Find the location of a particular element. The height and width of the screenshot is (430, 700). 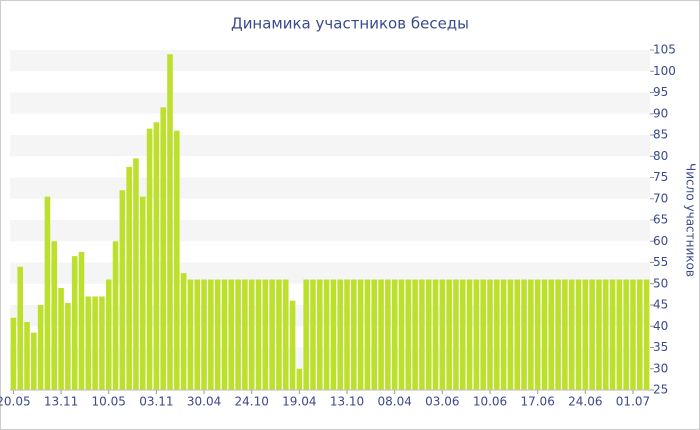

x-tick-label: 13.11 is located at coordinates (61, 402).